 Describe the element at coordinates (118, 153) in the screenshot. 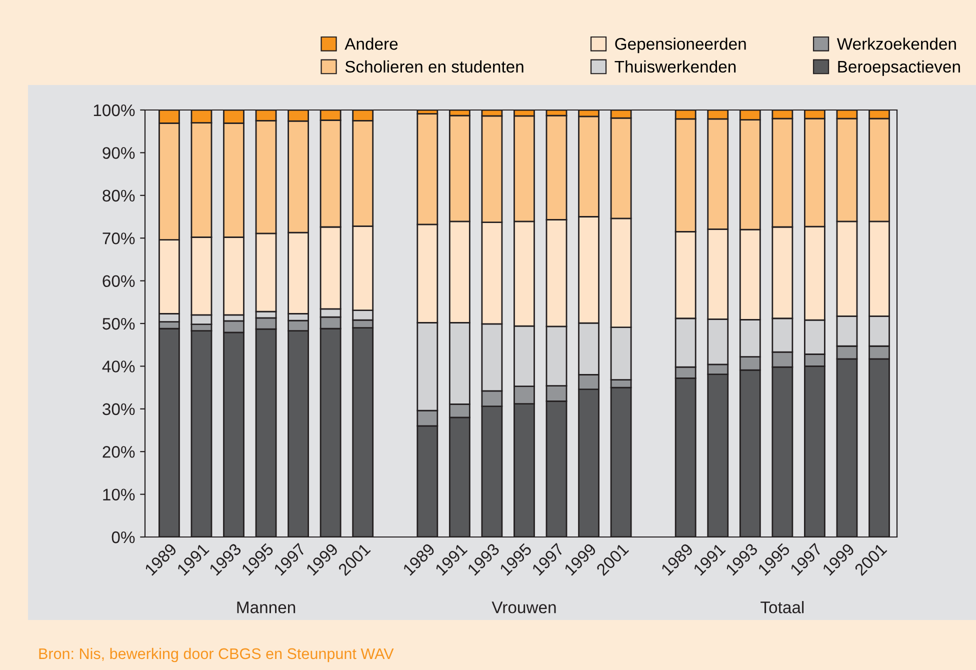

I see `y-tick-label: 90%` at that location.